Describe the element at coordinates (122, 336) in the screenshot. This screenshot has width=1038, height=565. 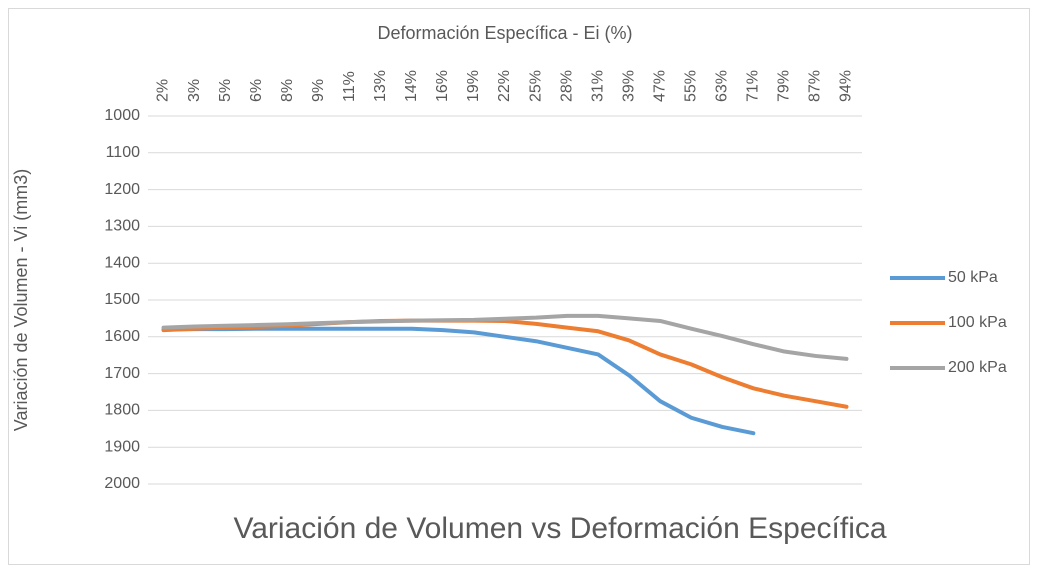
I see `y-tick-label: 1600` at that location.